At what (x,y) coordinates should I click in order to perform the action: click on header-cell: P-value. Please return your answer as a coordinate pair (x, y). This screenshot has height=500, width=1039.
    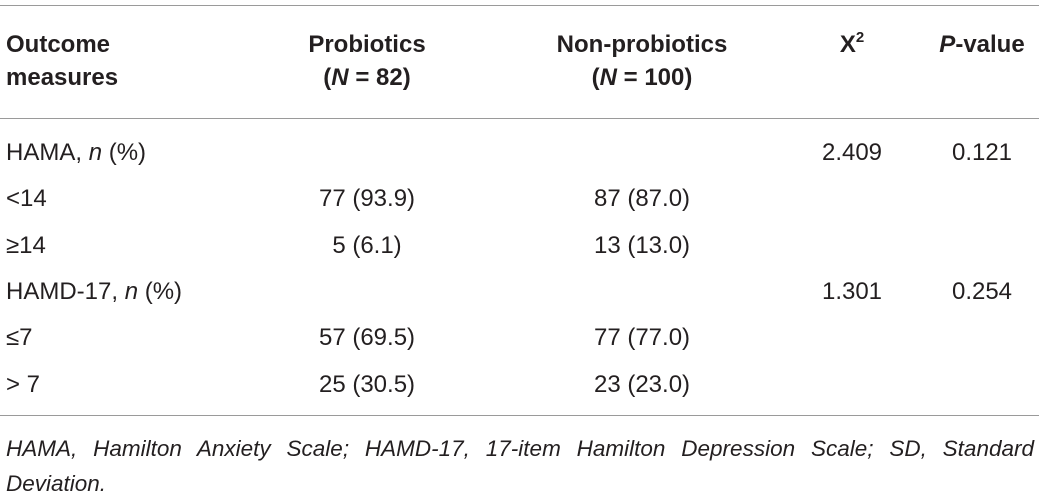
    Looking at the image, I should click on (981, 44).